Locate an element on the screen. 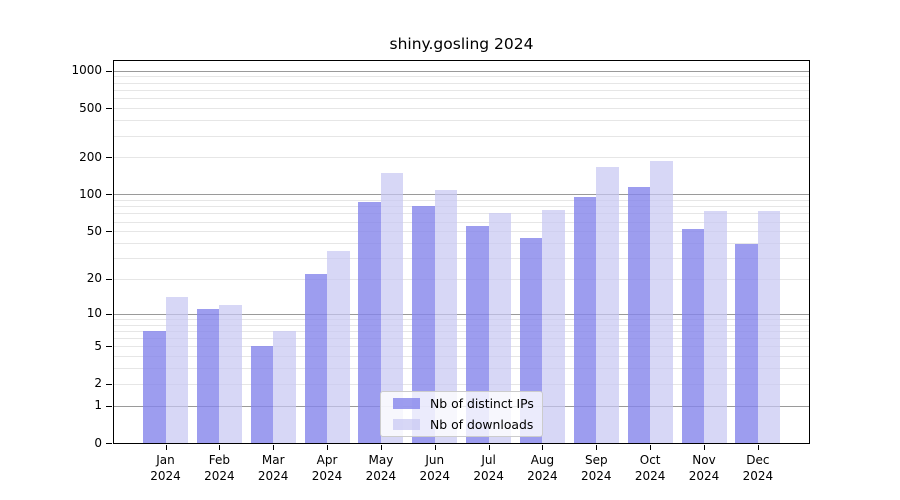 This screenshot has height=500, width=900. x-tick-label: Jul 2024 is located at coordinates (488, 468).